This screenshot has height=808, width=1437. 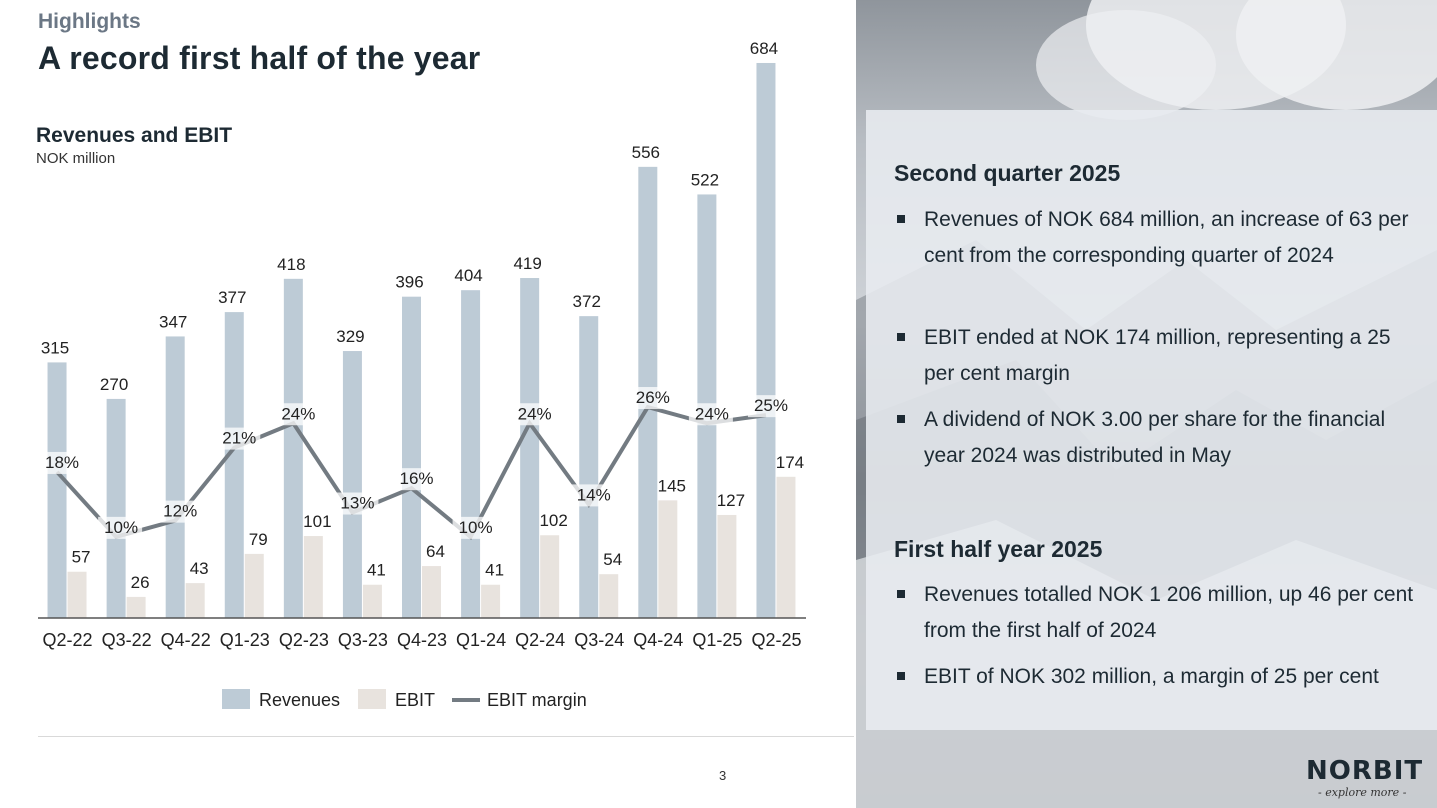 I want to click on x-tick-label: Q1-23, so click(x=245, y=640).